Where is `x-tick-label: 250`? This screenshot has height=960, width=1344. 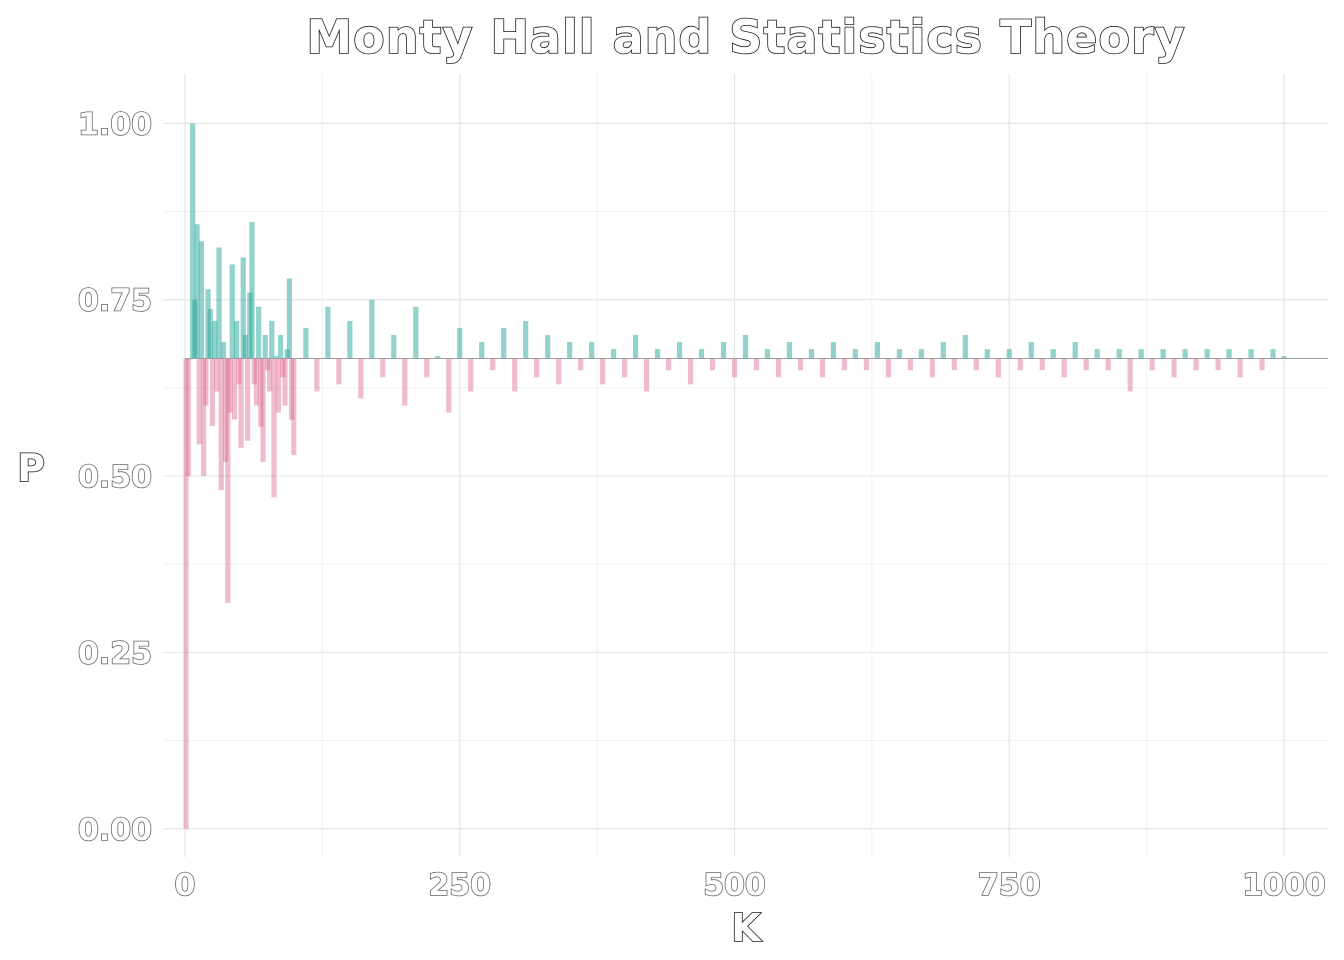
x-tick-label: 250 is located at coordinates (459, 885).